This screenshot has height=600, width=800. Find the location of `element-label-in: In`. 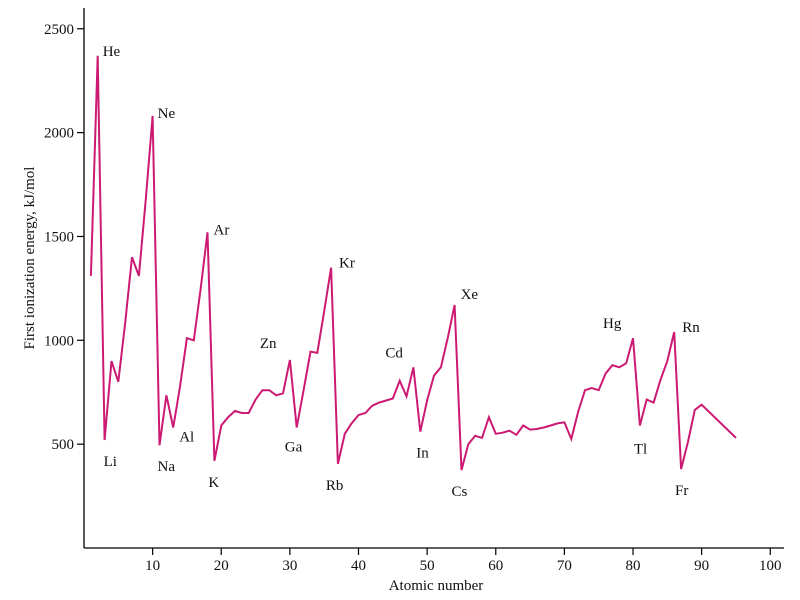

element-label-in: In is located at coordinates (422, 454).